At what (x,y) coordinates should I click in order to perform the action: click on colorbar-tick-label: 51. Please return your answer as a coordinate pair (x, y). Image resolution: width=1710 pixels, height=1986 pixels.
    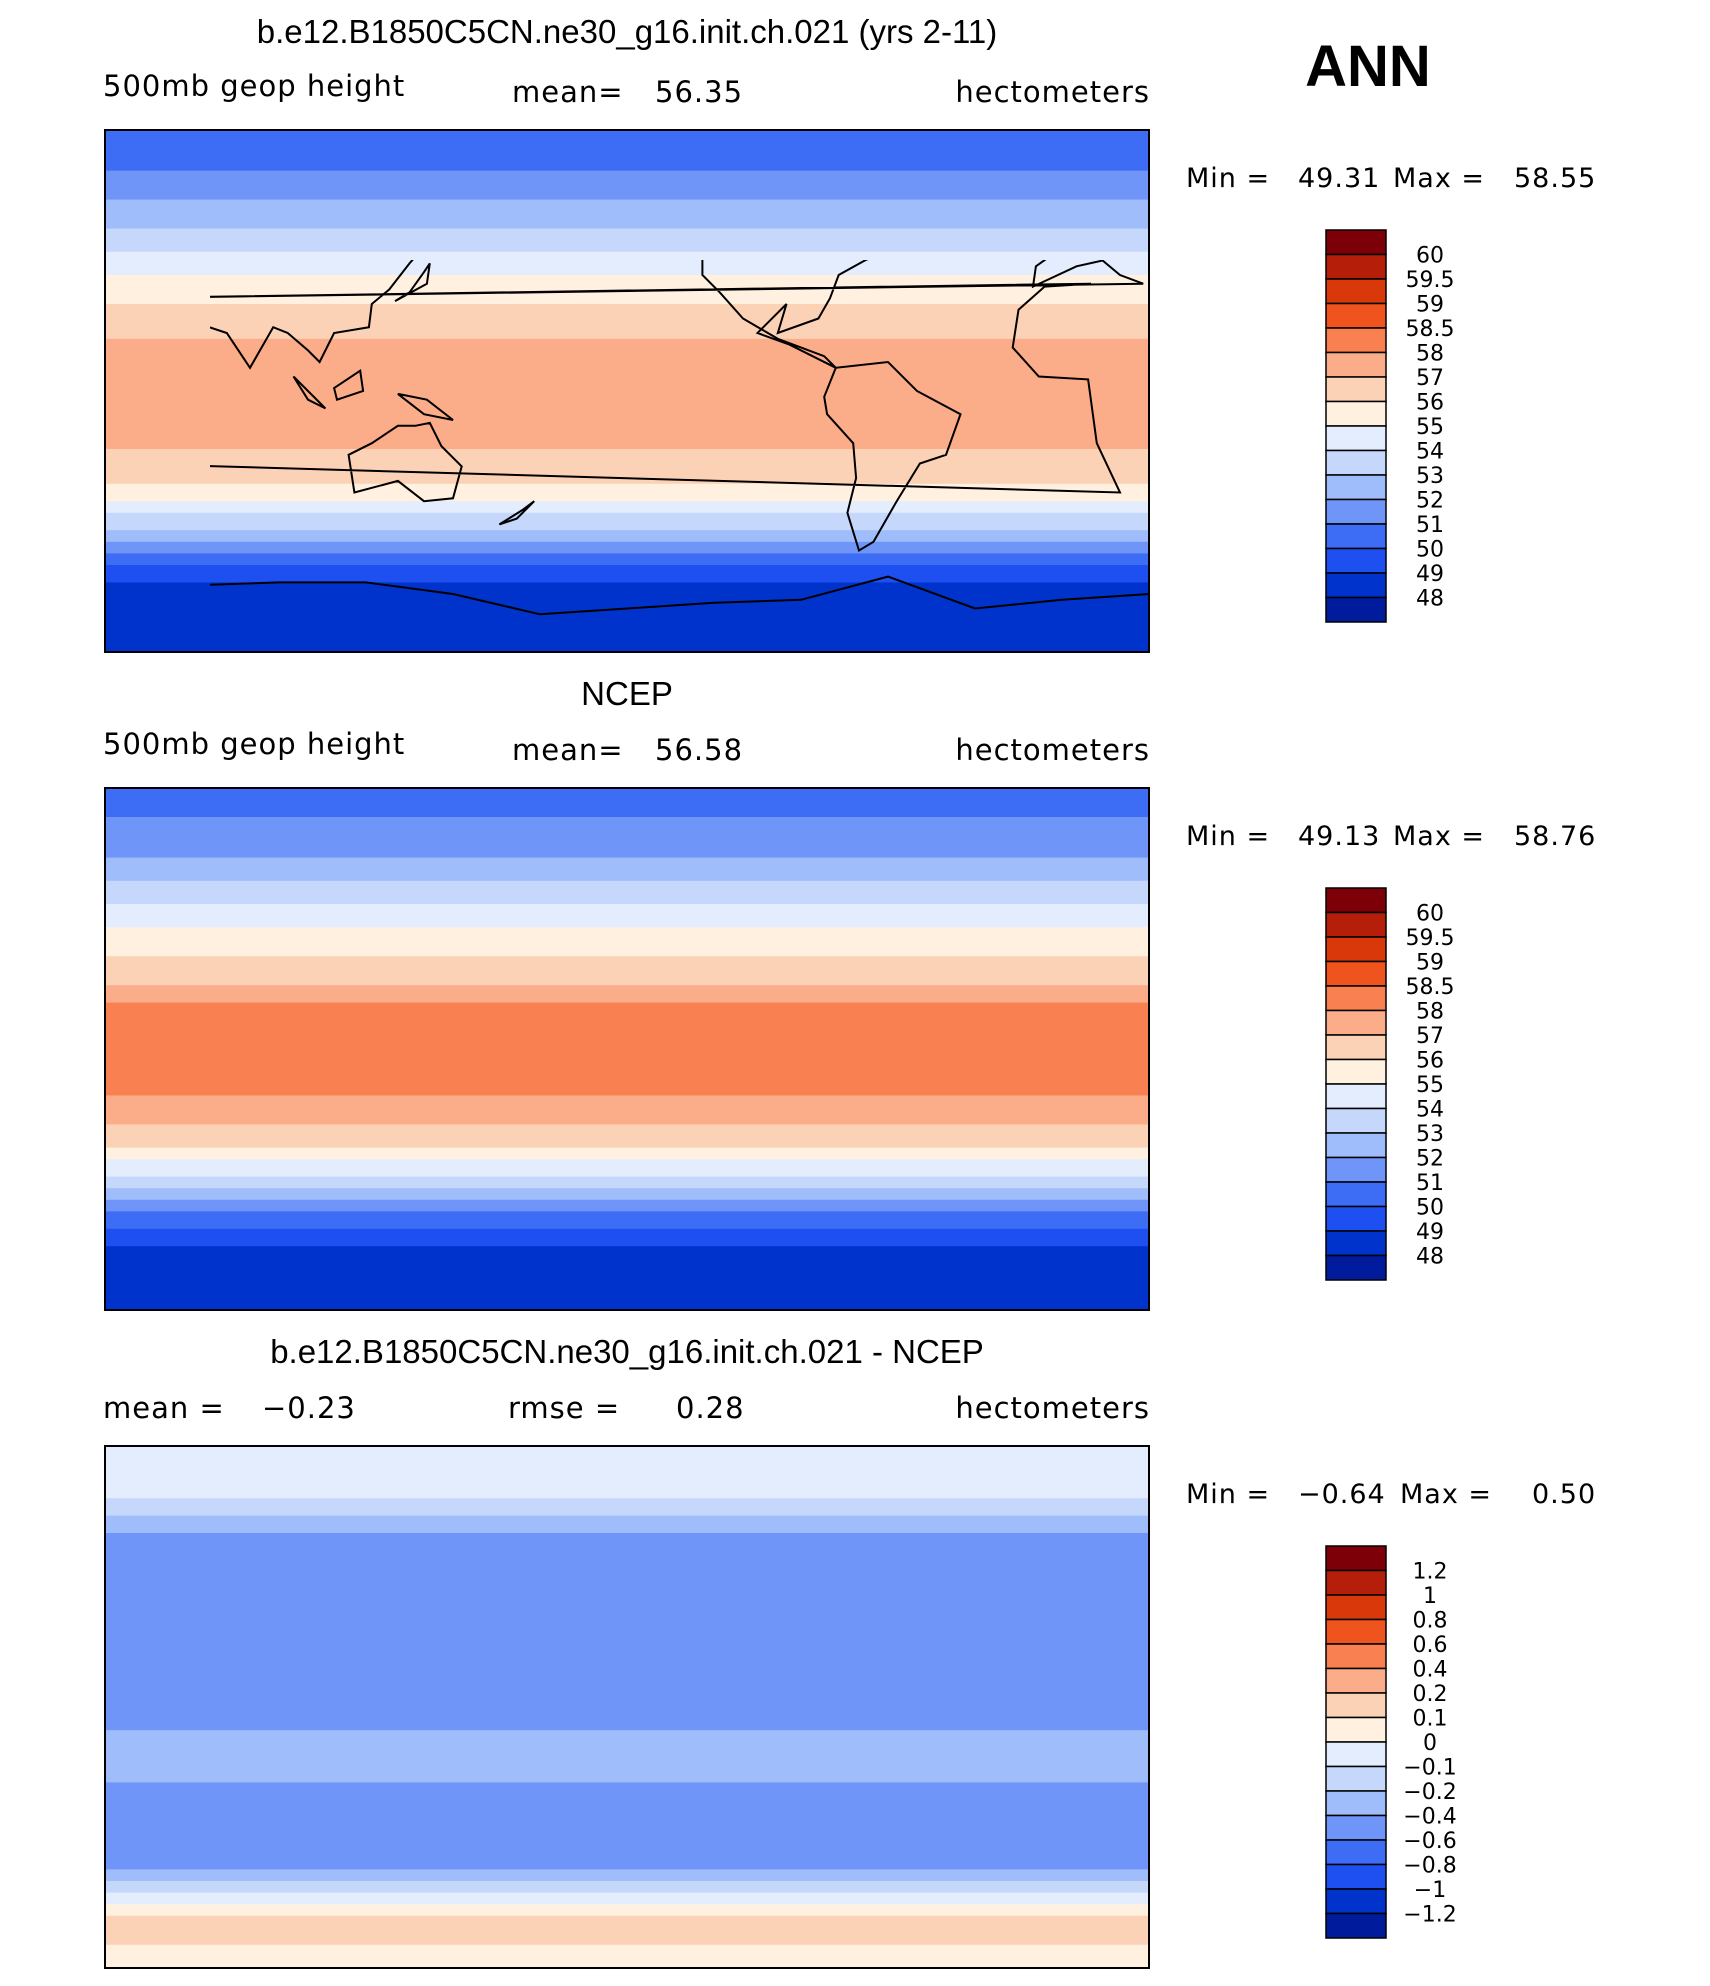
    Looking at the image, I should click on (1430, 525).